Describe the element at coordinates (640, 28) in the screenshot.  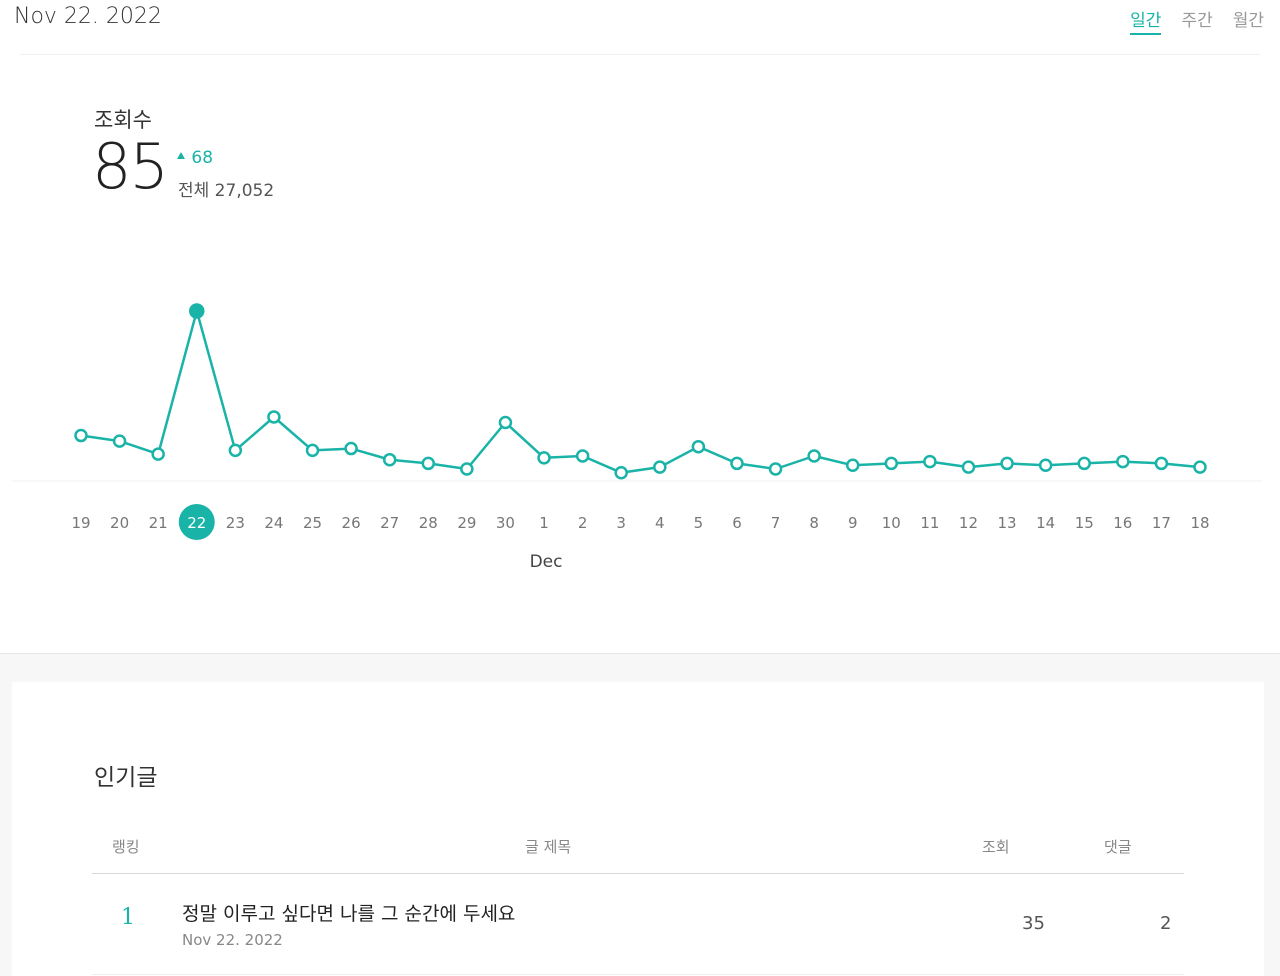
I see `header: Nov 22. 2022 일간 주간 월간` at that location.